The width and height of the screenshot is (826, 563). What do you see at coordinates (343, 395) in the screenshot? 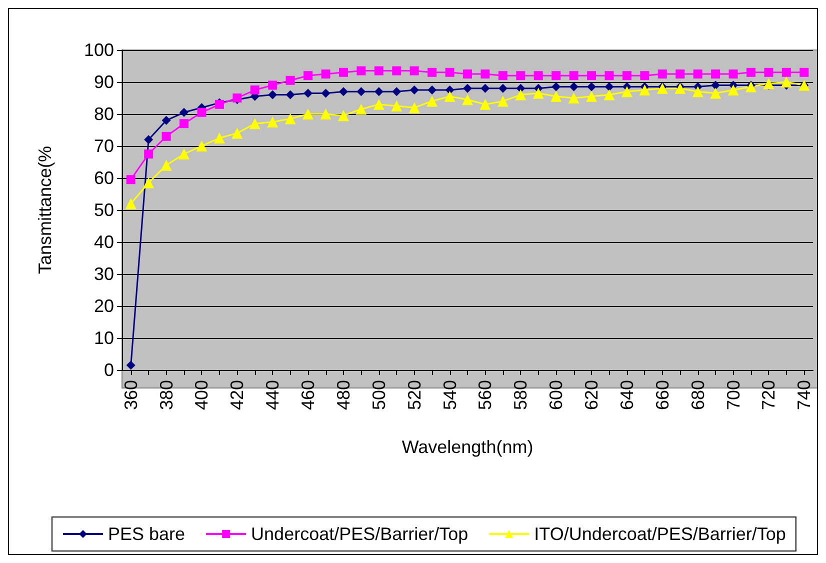
I see `x-tick-label: 480` at bounding box center [343, 395].